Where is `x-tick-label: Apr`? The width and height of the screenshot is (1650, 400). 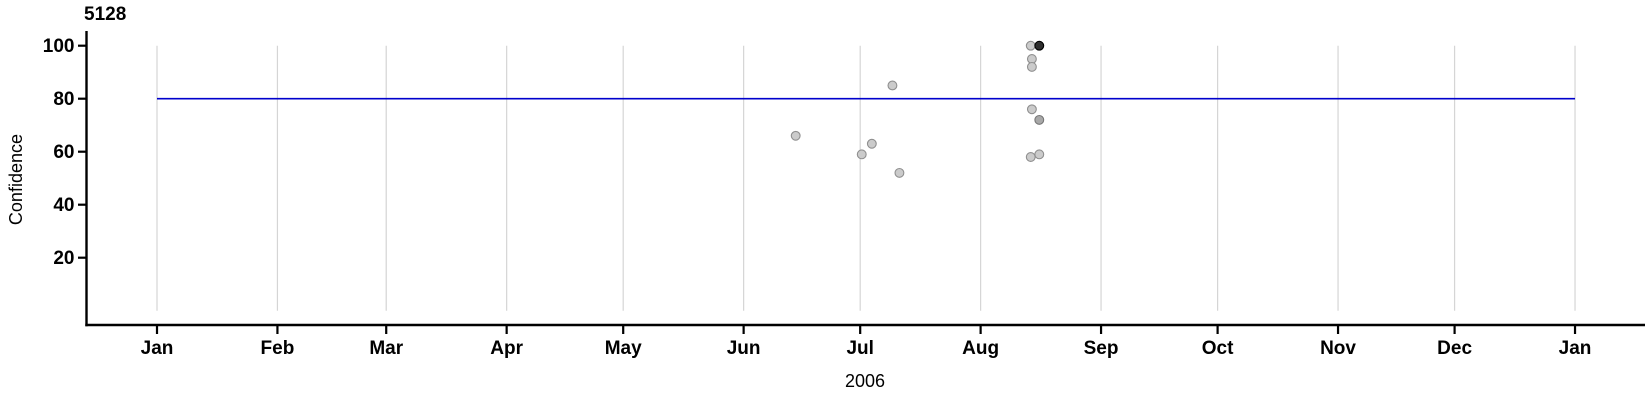 x-tick-label: Apr is located at coordinates (506, 348).